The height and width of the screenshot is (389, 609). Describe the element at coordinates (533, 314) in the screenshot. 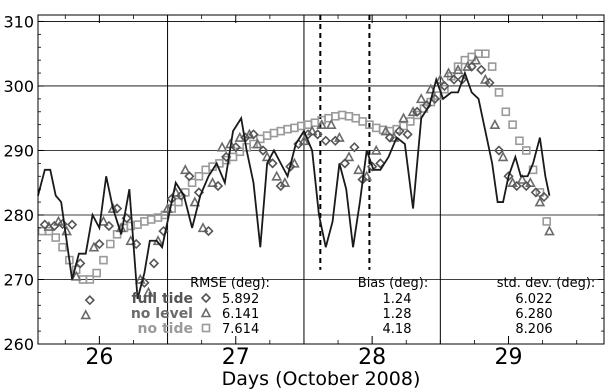

I see `stats-std: 6.280` at that location.